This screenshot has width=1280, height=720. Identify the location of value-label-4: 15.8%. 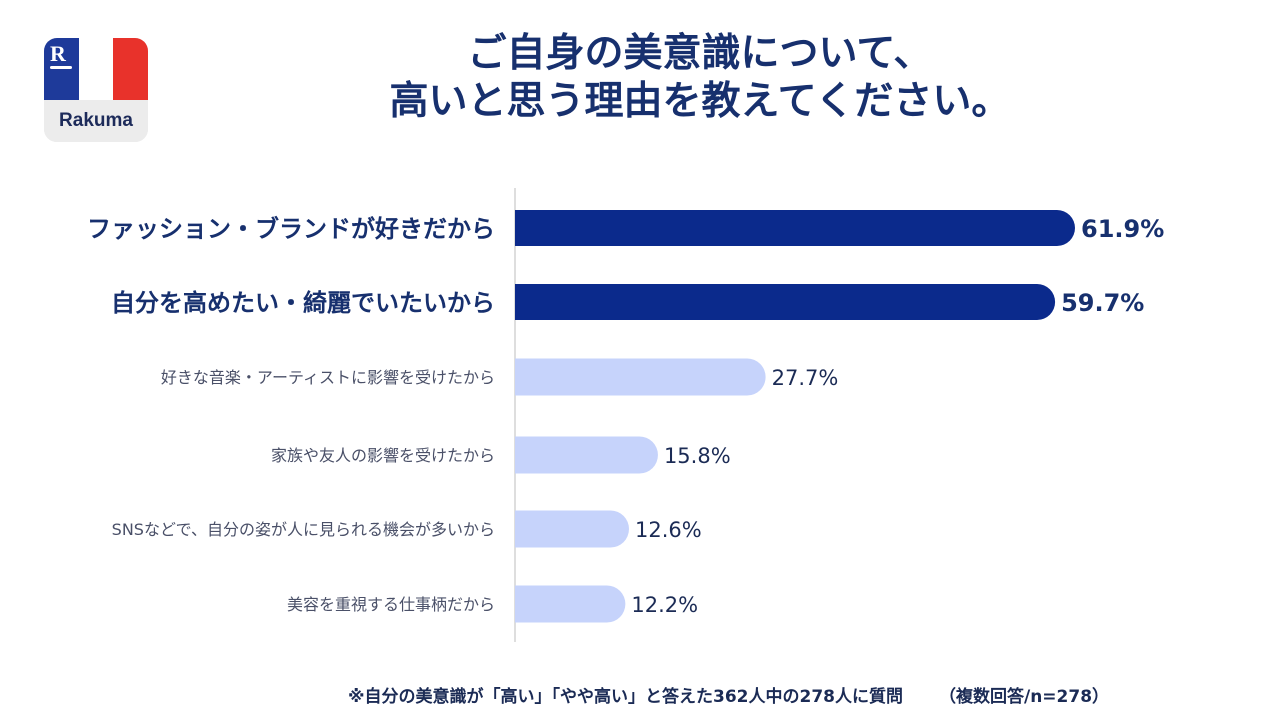
(697, 456).